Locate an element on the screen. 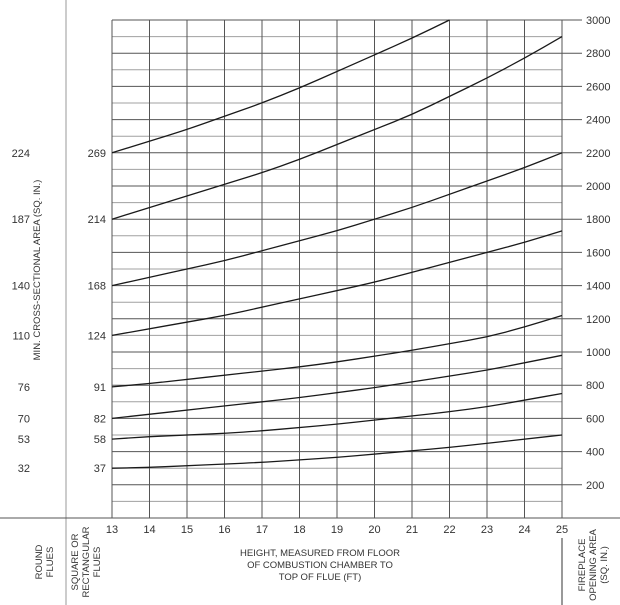 The height and width of the screenshot is (605, 620). x-axis-label: TOP OF FLUE (FT) is located at coordinates (320, 577).